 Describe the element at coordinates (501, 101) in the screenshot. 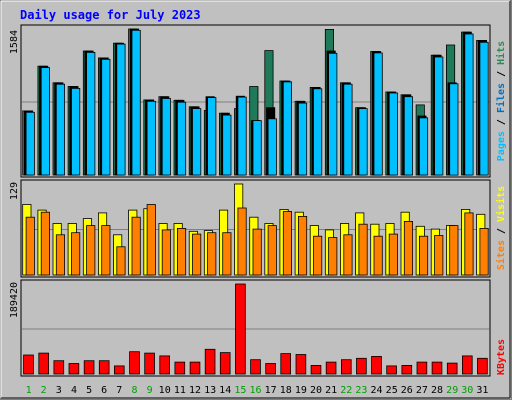

I see `ylabel-hits-files-pages: Pages / Files / Hits` at that location.